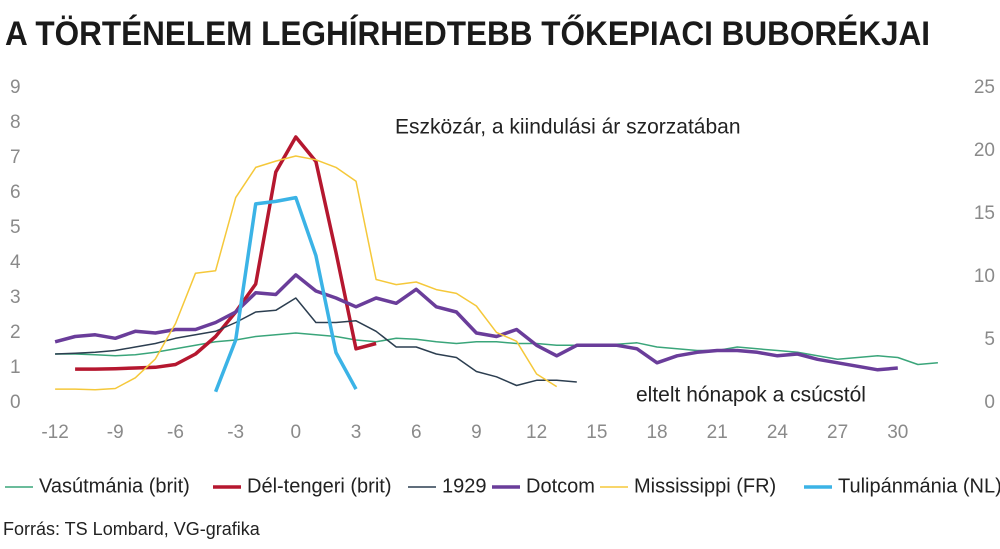 The image size is (1000, 549). I want to click on legend-item: Dotcom, so click(543, 486).